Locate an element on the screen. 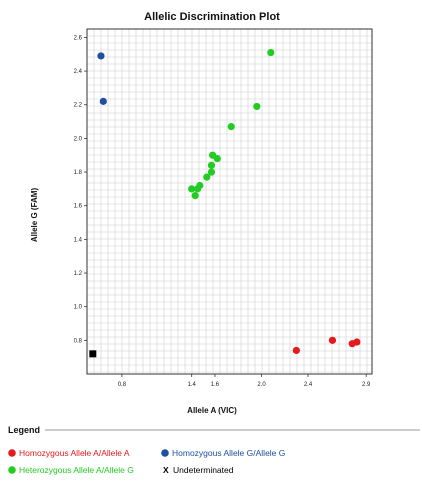  y-tick-label: 0.8 is located at coordinates (78, 341).